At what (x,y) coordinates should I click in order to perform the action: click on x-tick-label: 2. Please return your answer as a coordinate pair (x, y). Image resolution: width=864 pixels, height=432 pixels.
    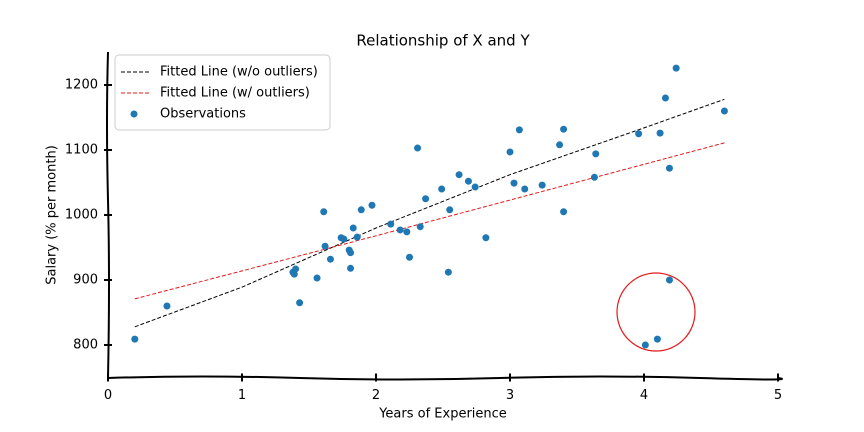
    Looking at the image, I should click on (376, 395).